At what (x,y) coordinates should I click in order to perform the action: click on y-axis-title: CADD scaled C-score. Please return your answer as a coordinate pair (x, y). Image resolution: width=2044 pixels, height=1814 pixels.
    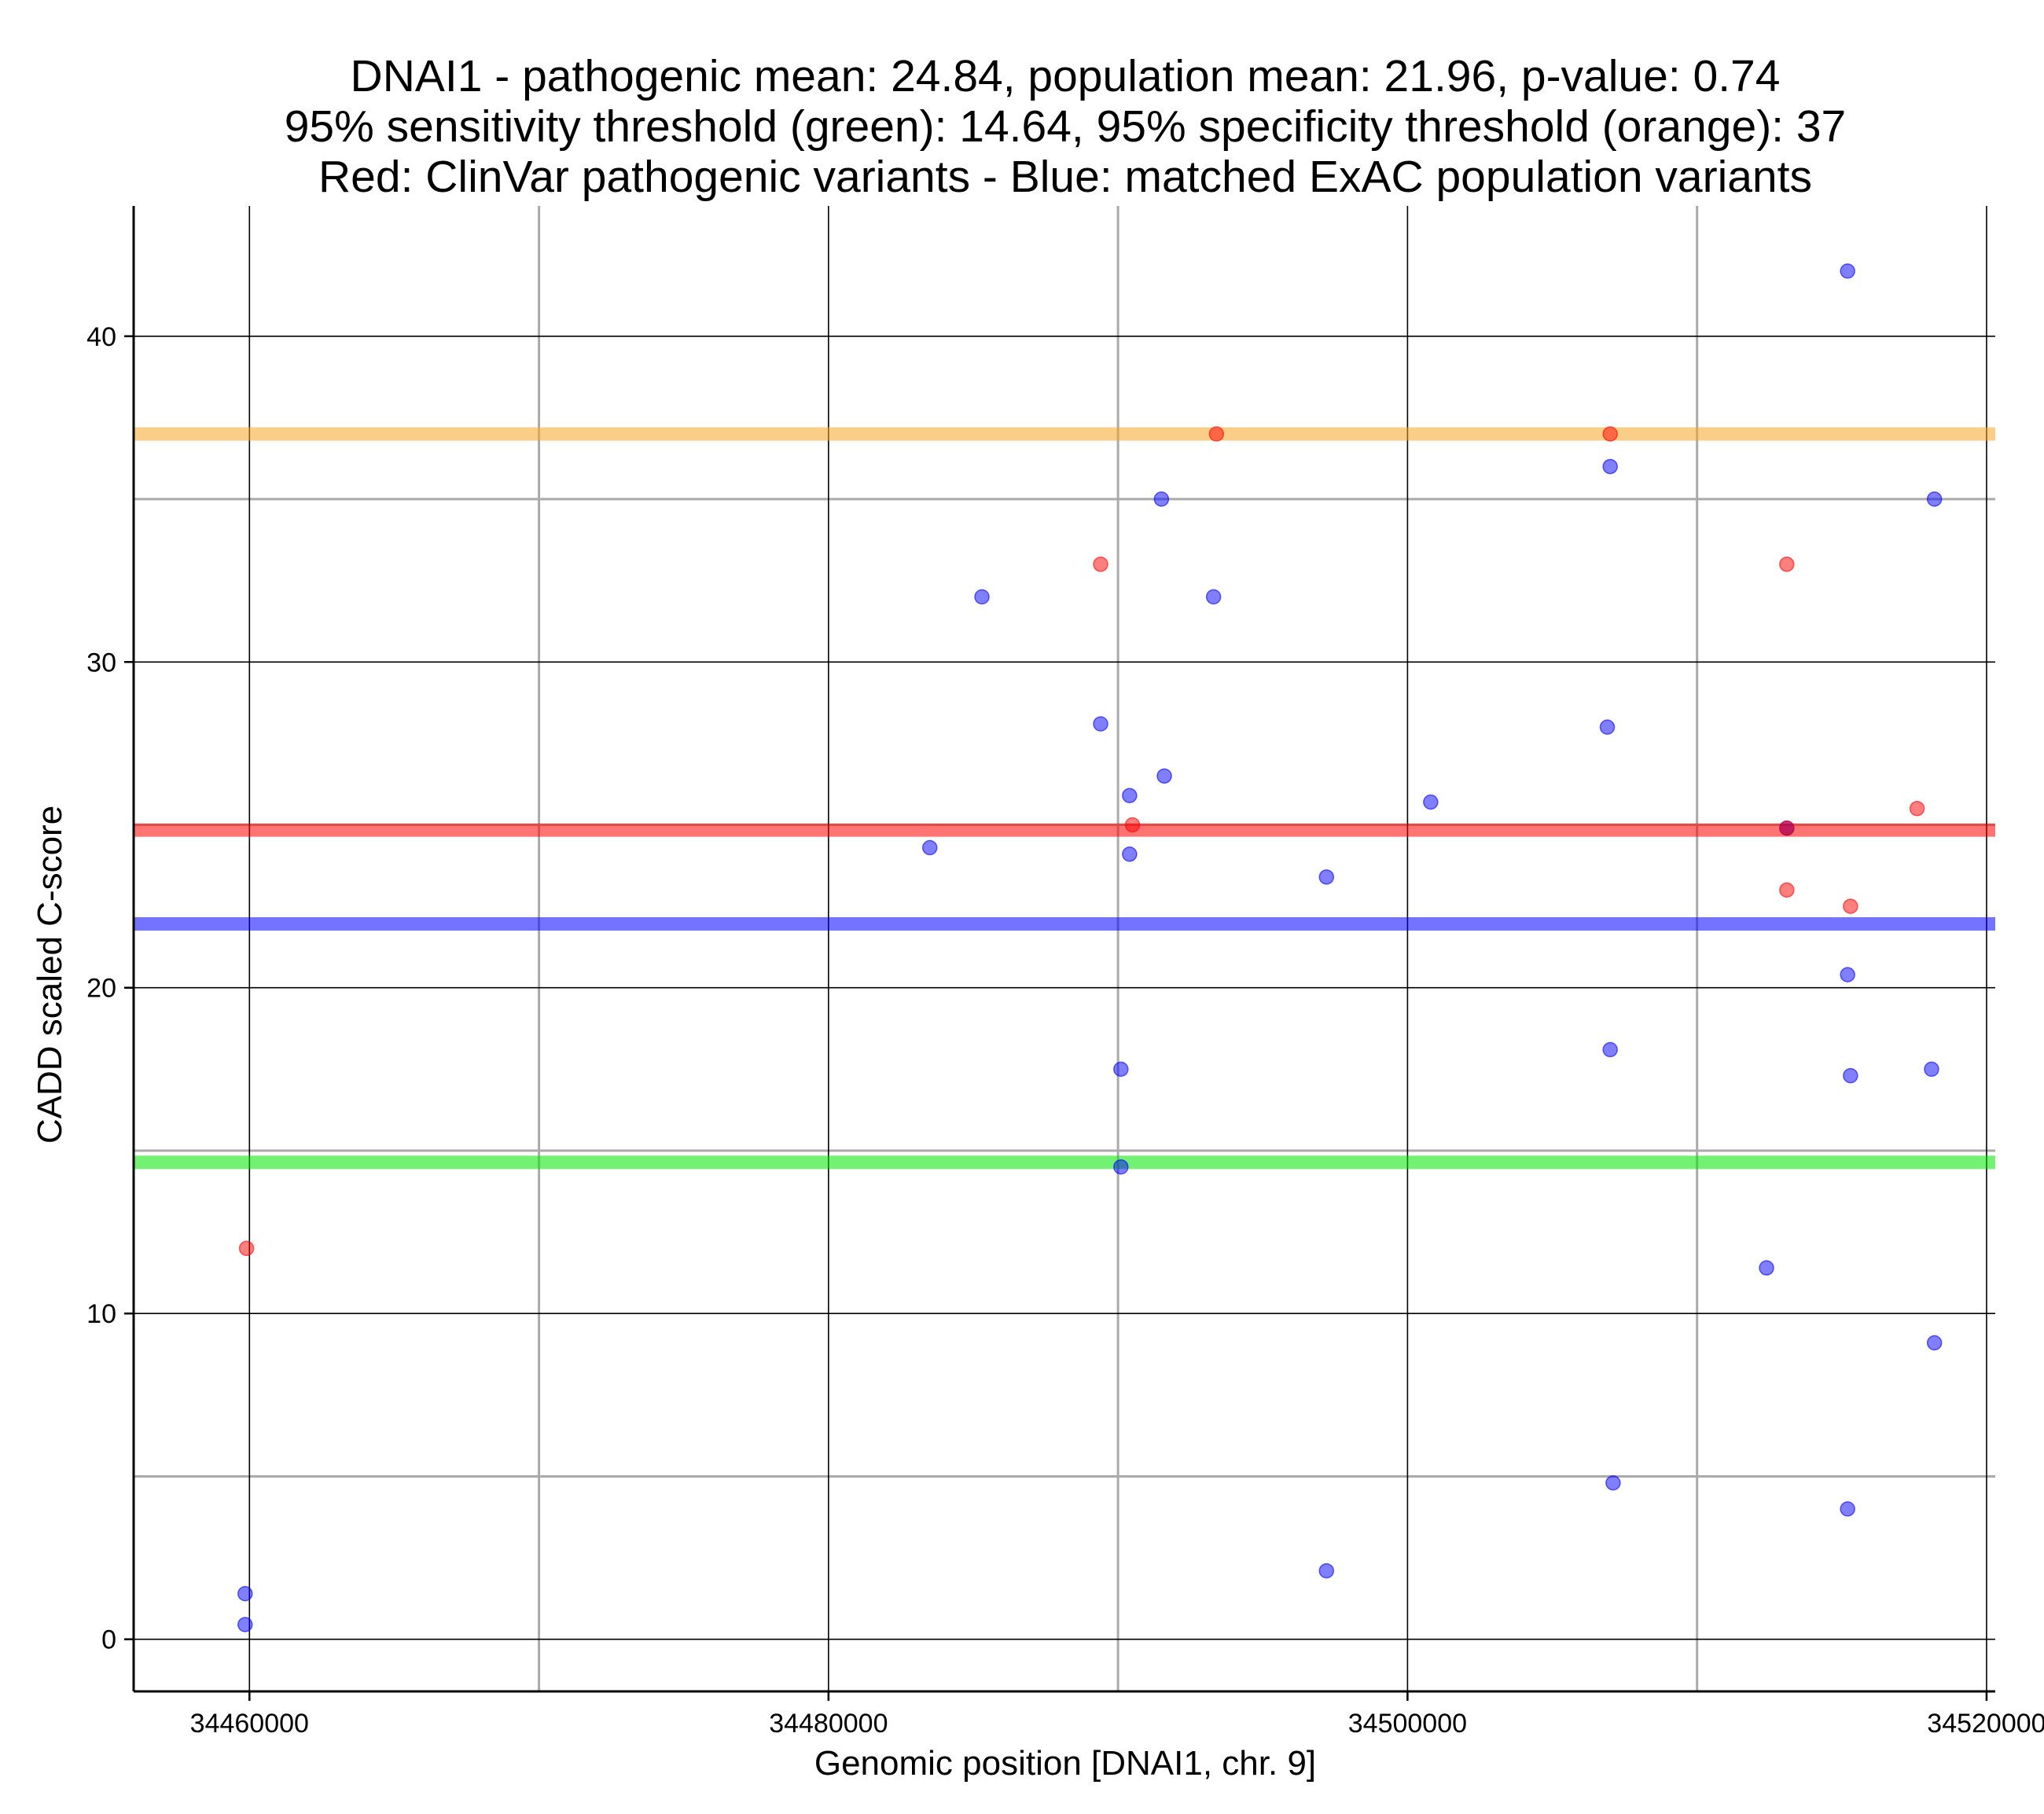
    Looking at the image, I should click on (50, 975).